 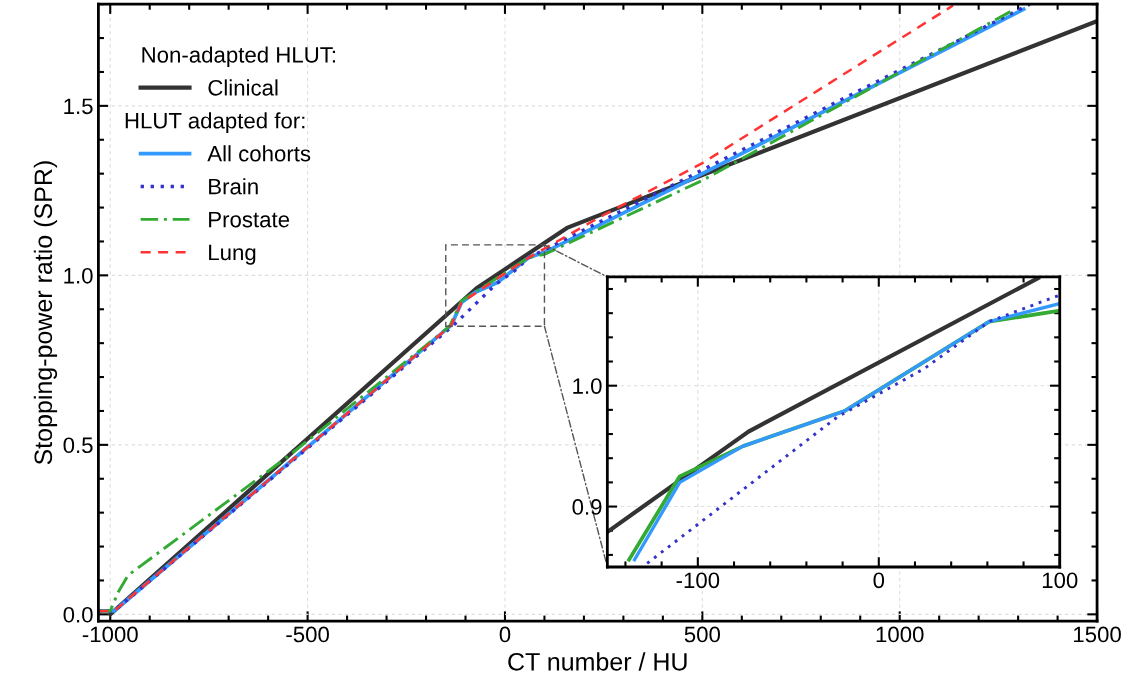 I want to click on x-tick-label: -500, so click(x=307, y=634).